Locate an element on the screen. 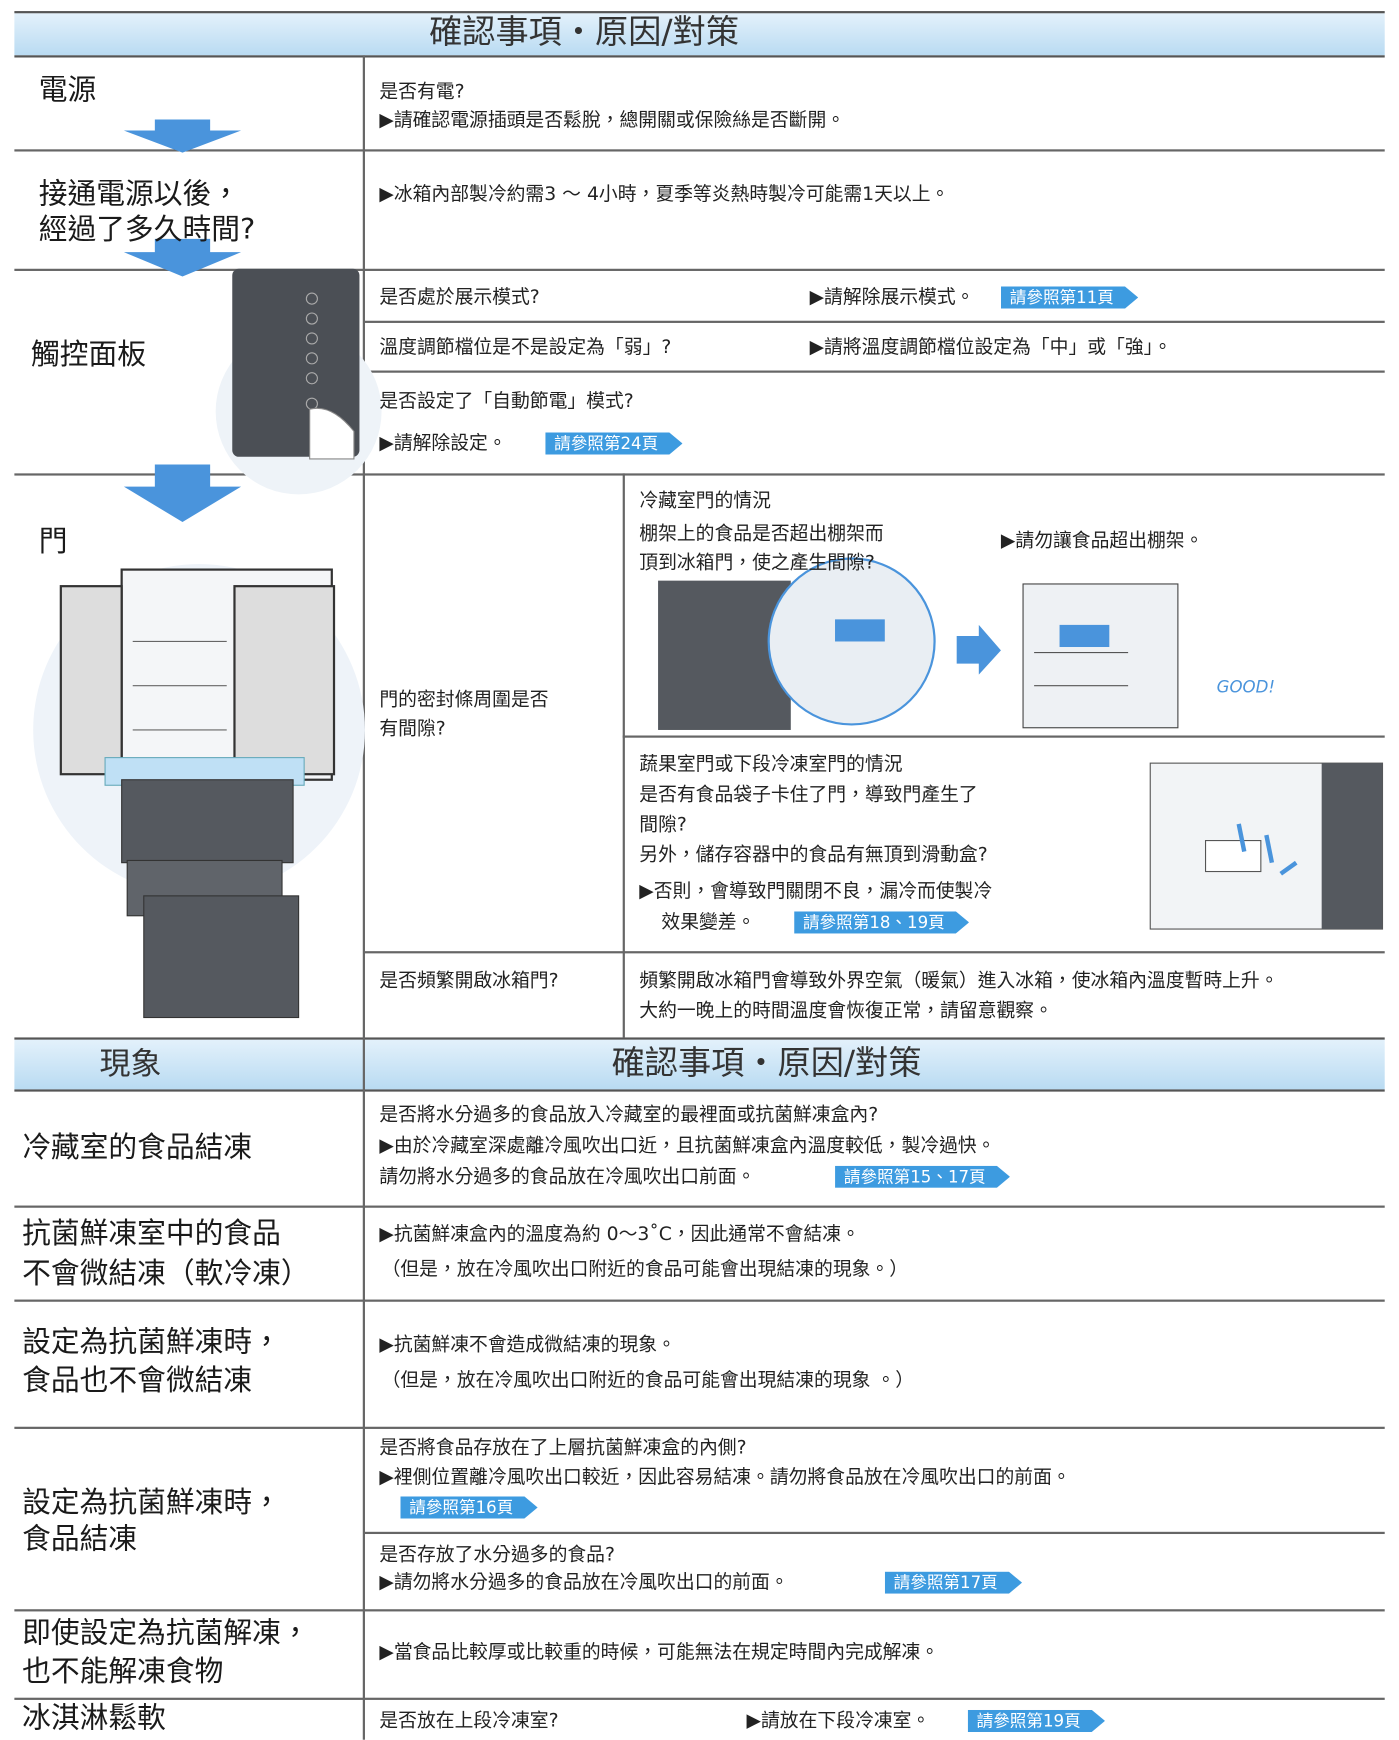 Image resolution: width=1399 pixels, height=1740 pixels. check: 是否將食品存放在了上層抗菌鮮凍盒的內側? is located at coordinates (563, 1447).